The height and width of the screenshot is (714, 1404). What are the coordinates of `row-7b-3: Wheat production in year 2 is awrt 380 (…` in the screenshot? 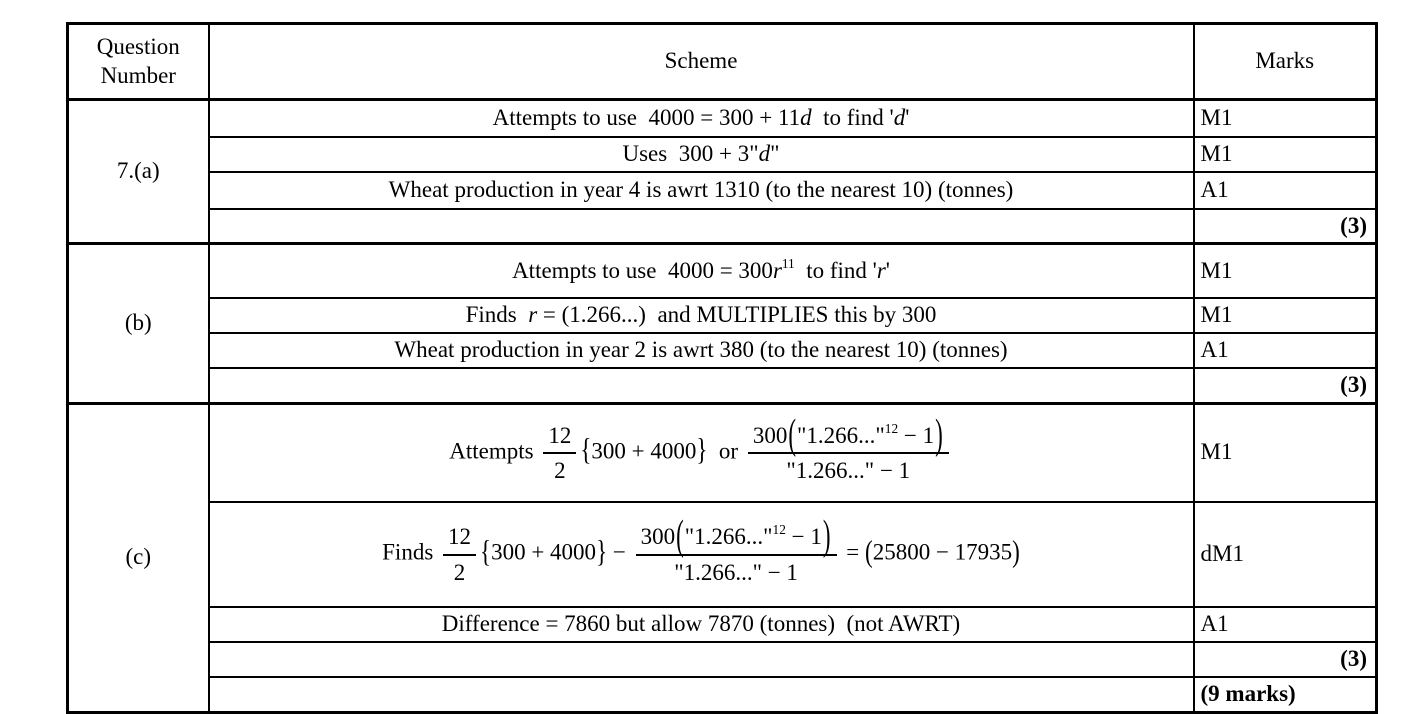 It's located at (723, 350).